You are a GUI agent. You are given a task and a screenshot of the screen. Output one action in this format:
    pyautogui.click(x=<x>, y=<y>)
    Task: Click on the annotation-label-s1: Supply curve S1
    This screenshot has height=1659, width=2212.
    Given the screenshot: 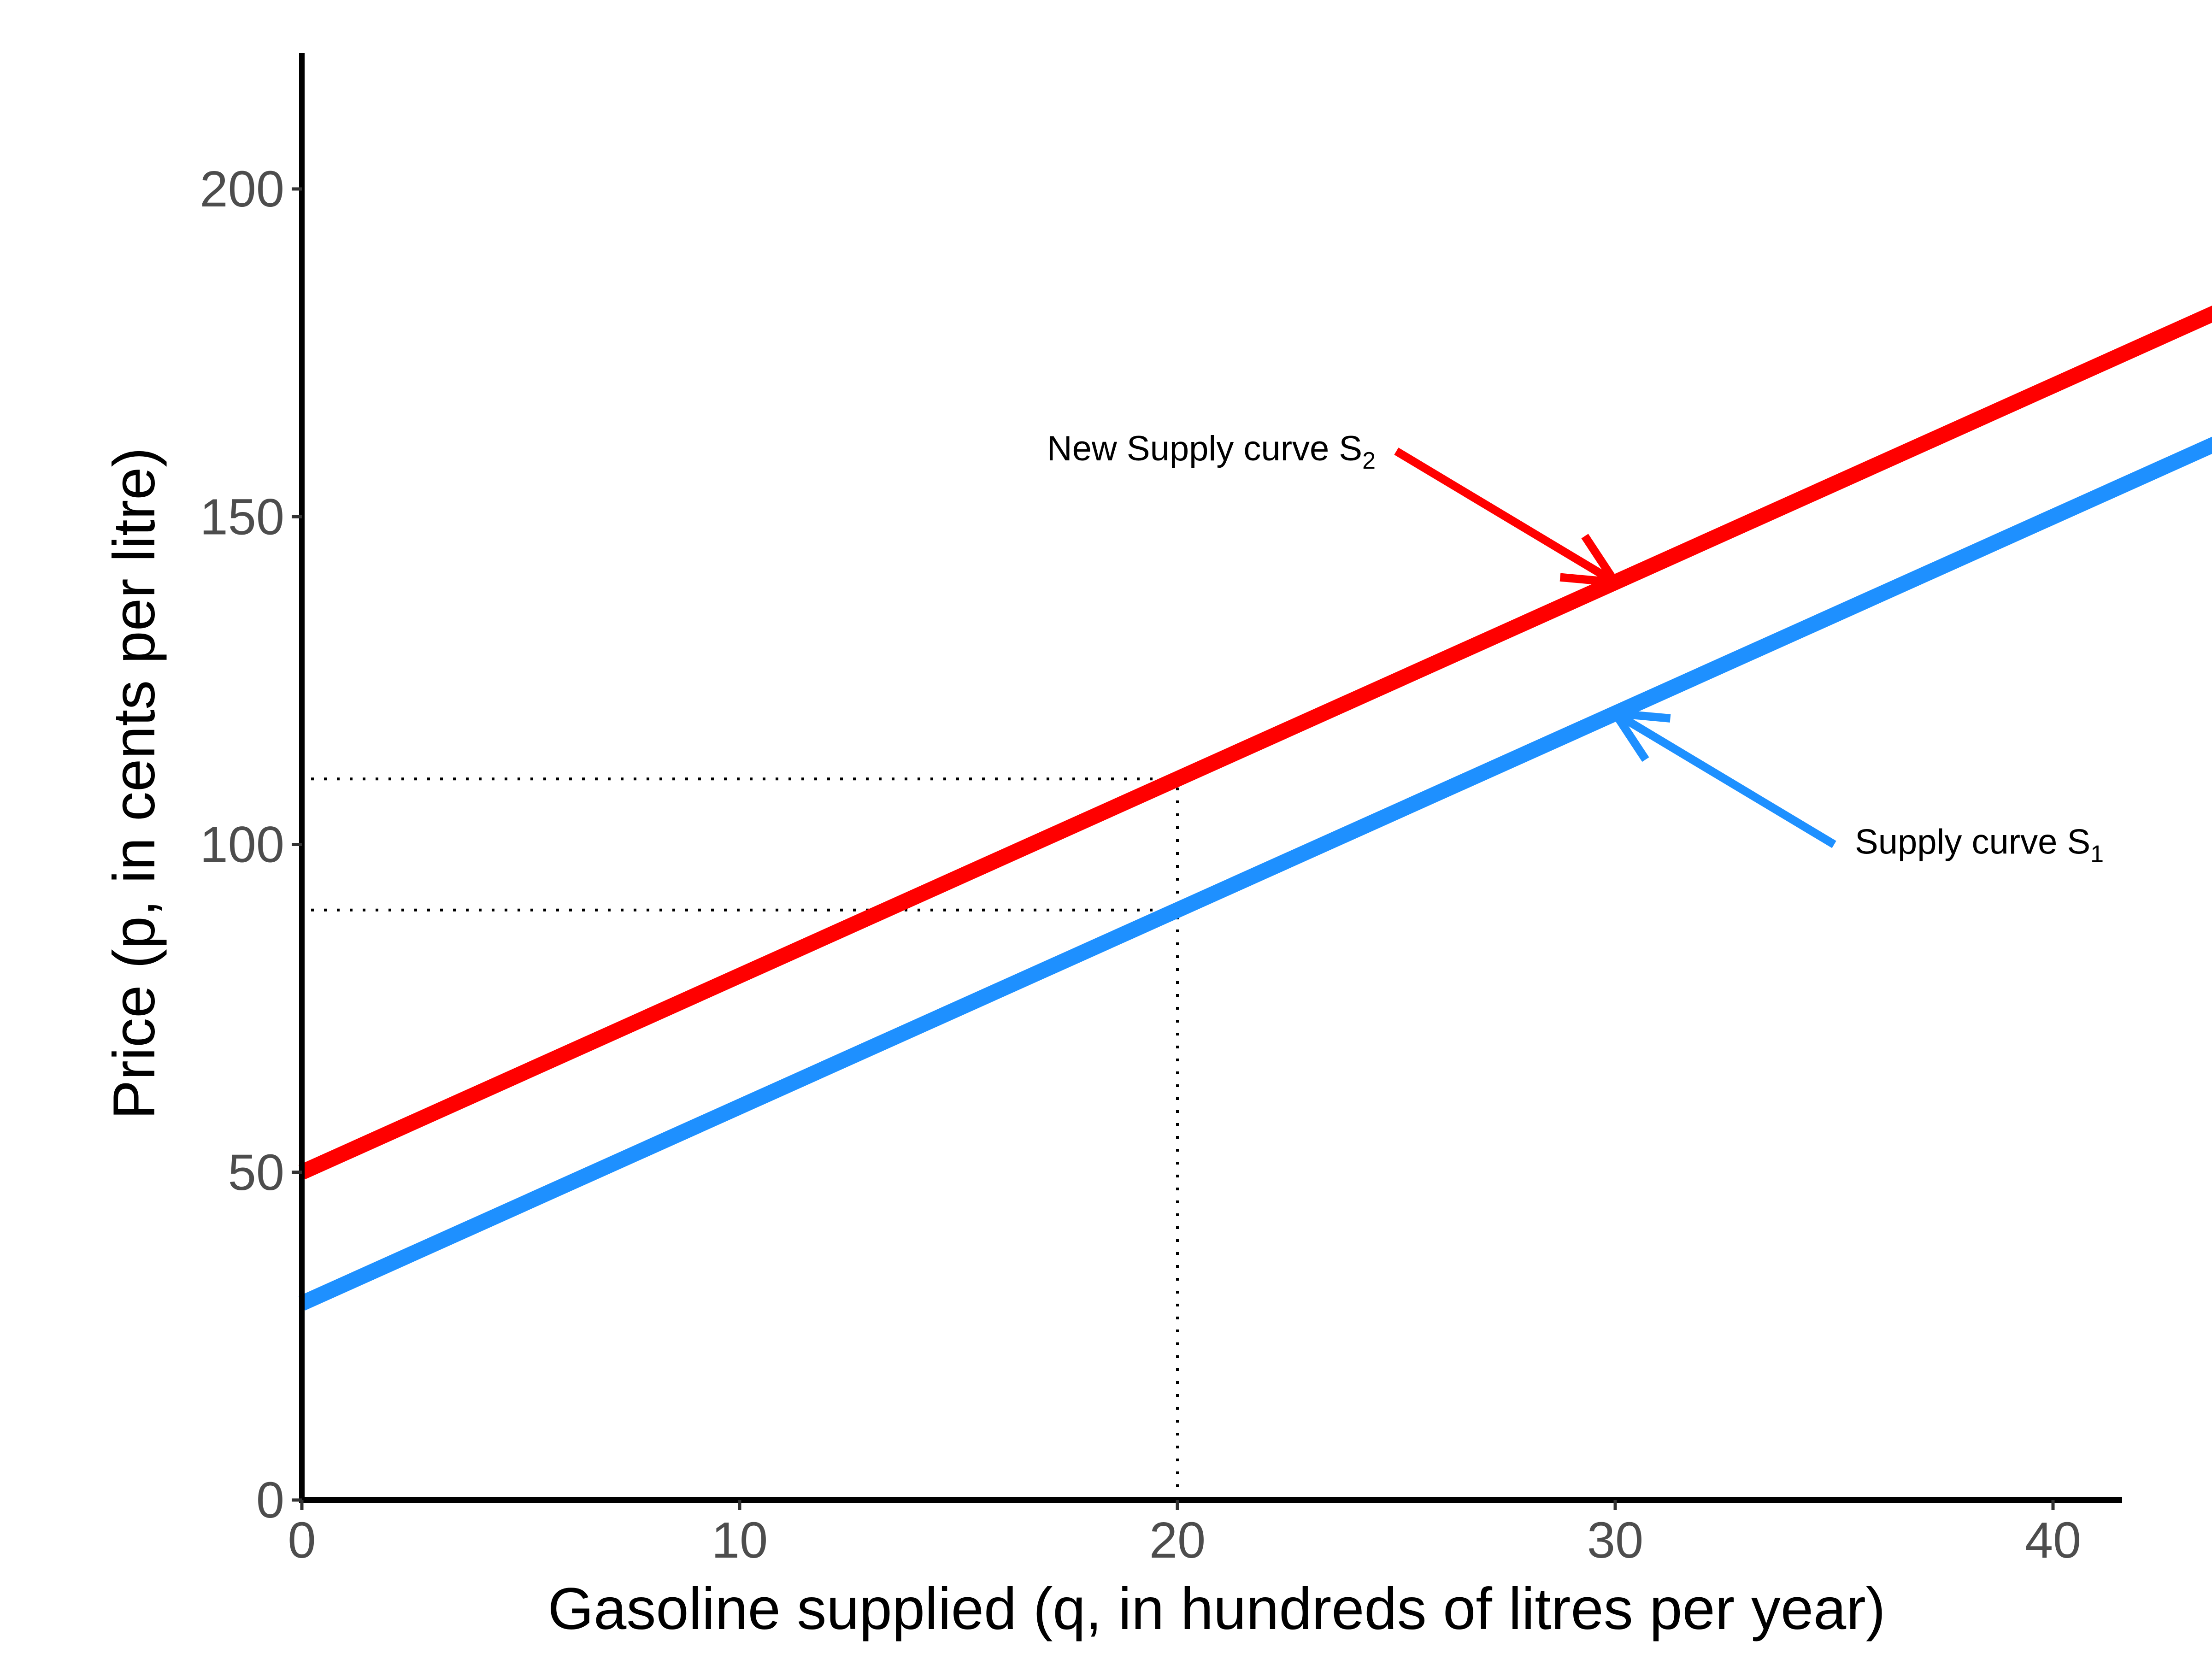 What is the action you would take?
    pyautogui.click(x=1979, y=845)
    